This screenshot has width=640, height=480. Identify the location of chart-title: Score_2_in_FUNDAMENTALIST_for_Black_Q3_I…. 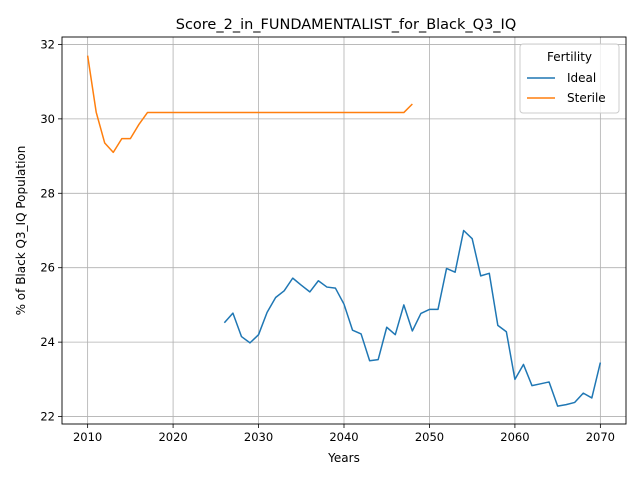
(346, 25).